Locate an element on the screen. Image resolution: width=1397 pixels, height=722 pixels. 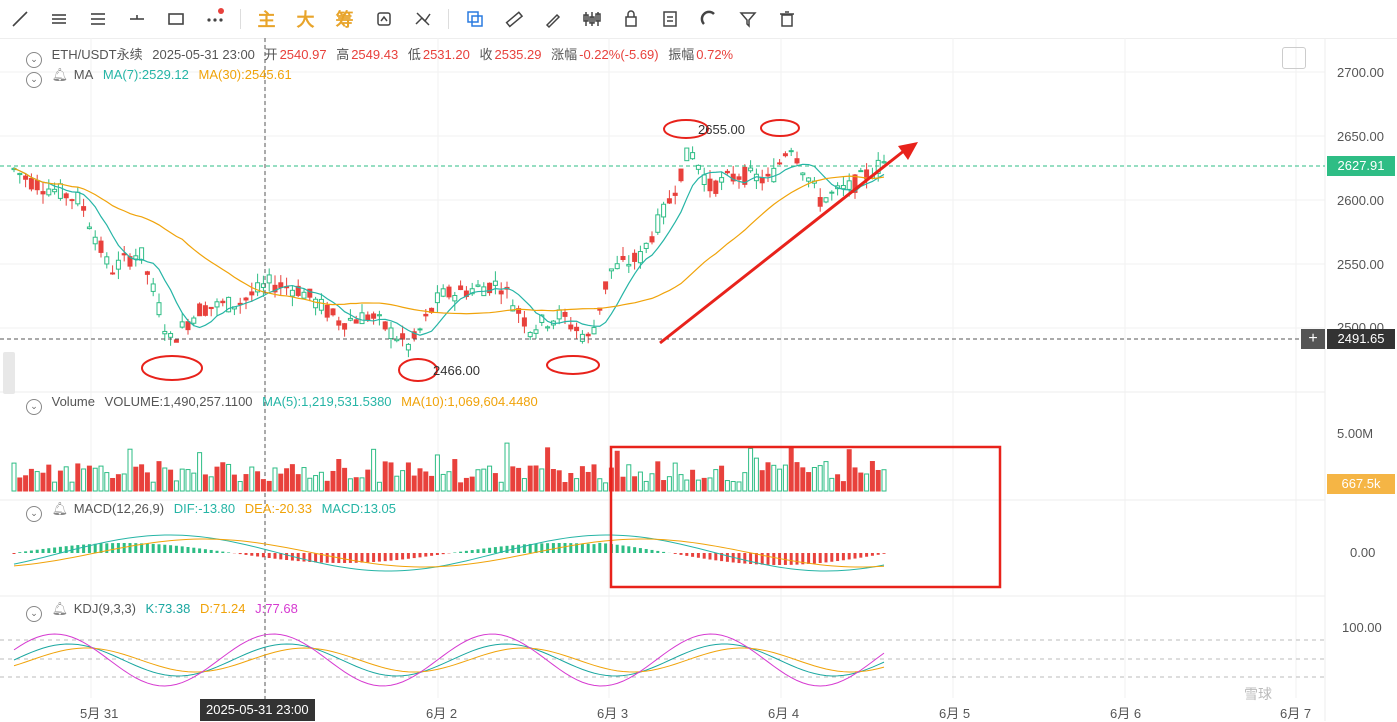
main-chart-button: 主 is located at coordinates (266, 19).